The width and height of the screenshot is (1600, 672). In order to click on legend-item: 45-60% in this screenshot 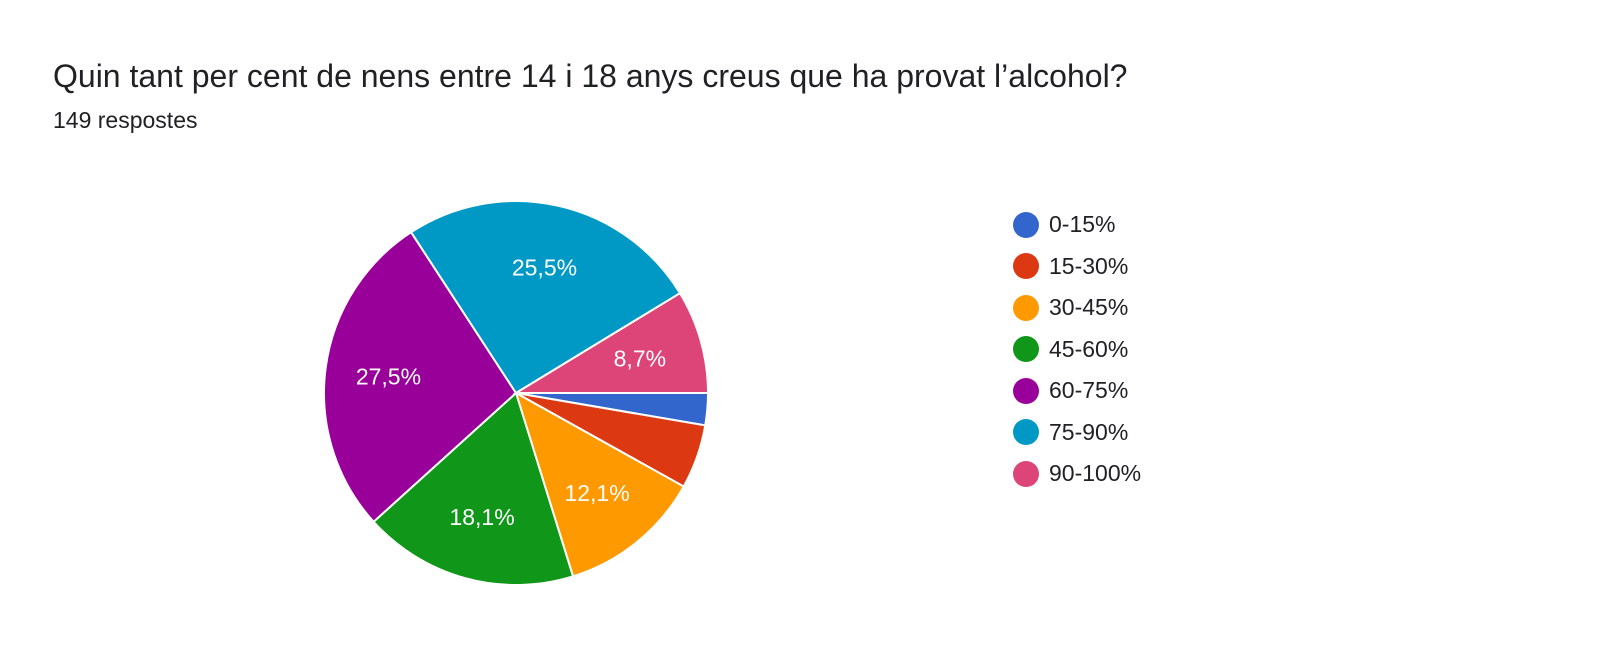, I will do `click(1143, 350)`.